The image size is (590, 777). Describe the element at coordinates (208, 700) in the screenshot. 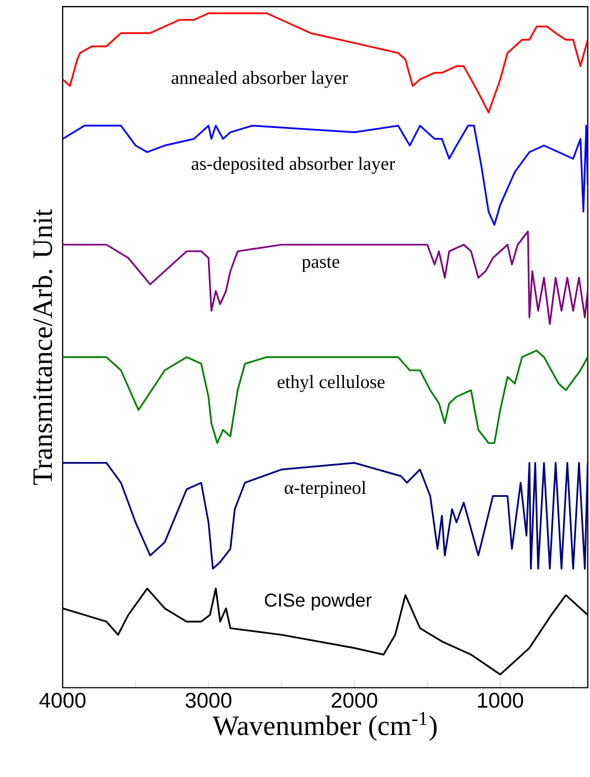

I see `x-tick-label: 3000` at that location.